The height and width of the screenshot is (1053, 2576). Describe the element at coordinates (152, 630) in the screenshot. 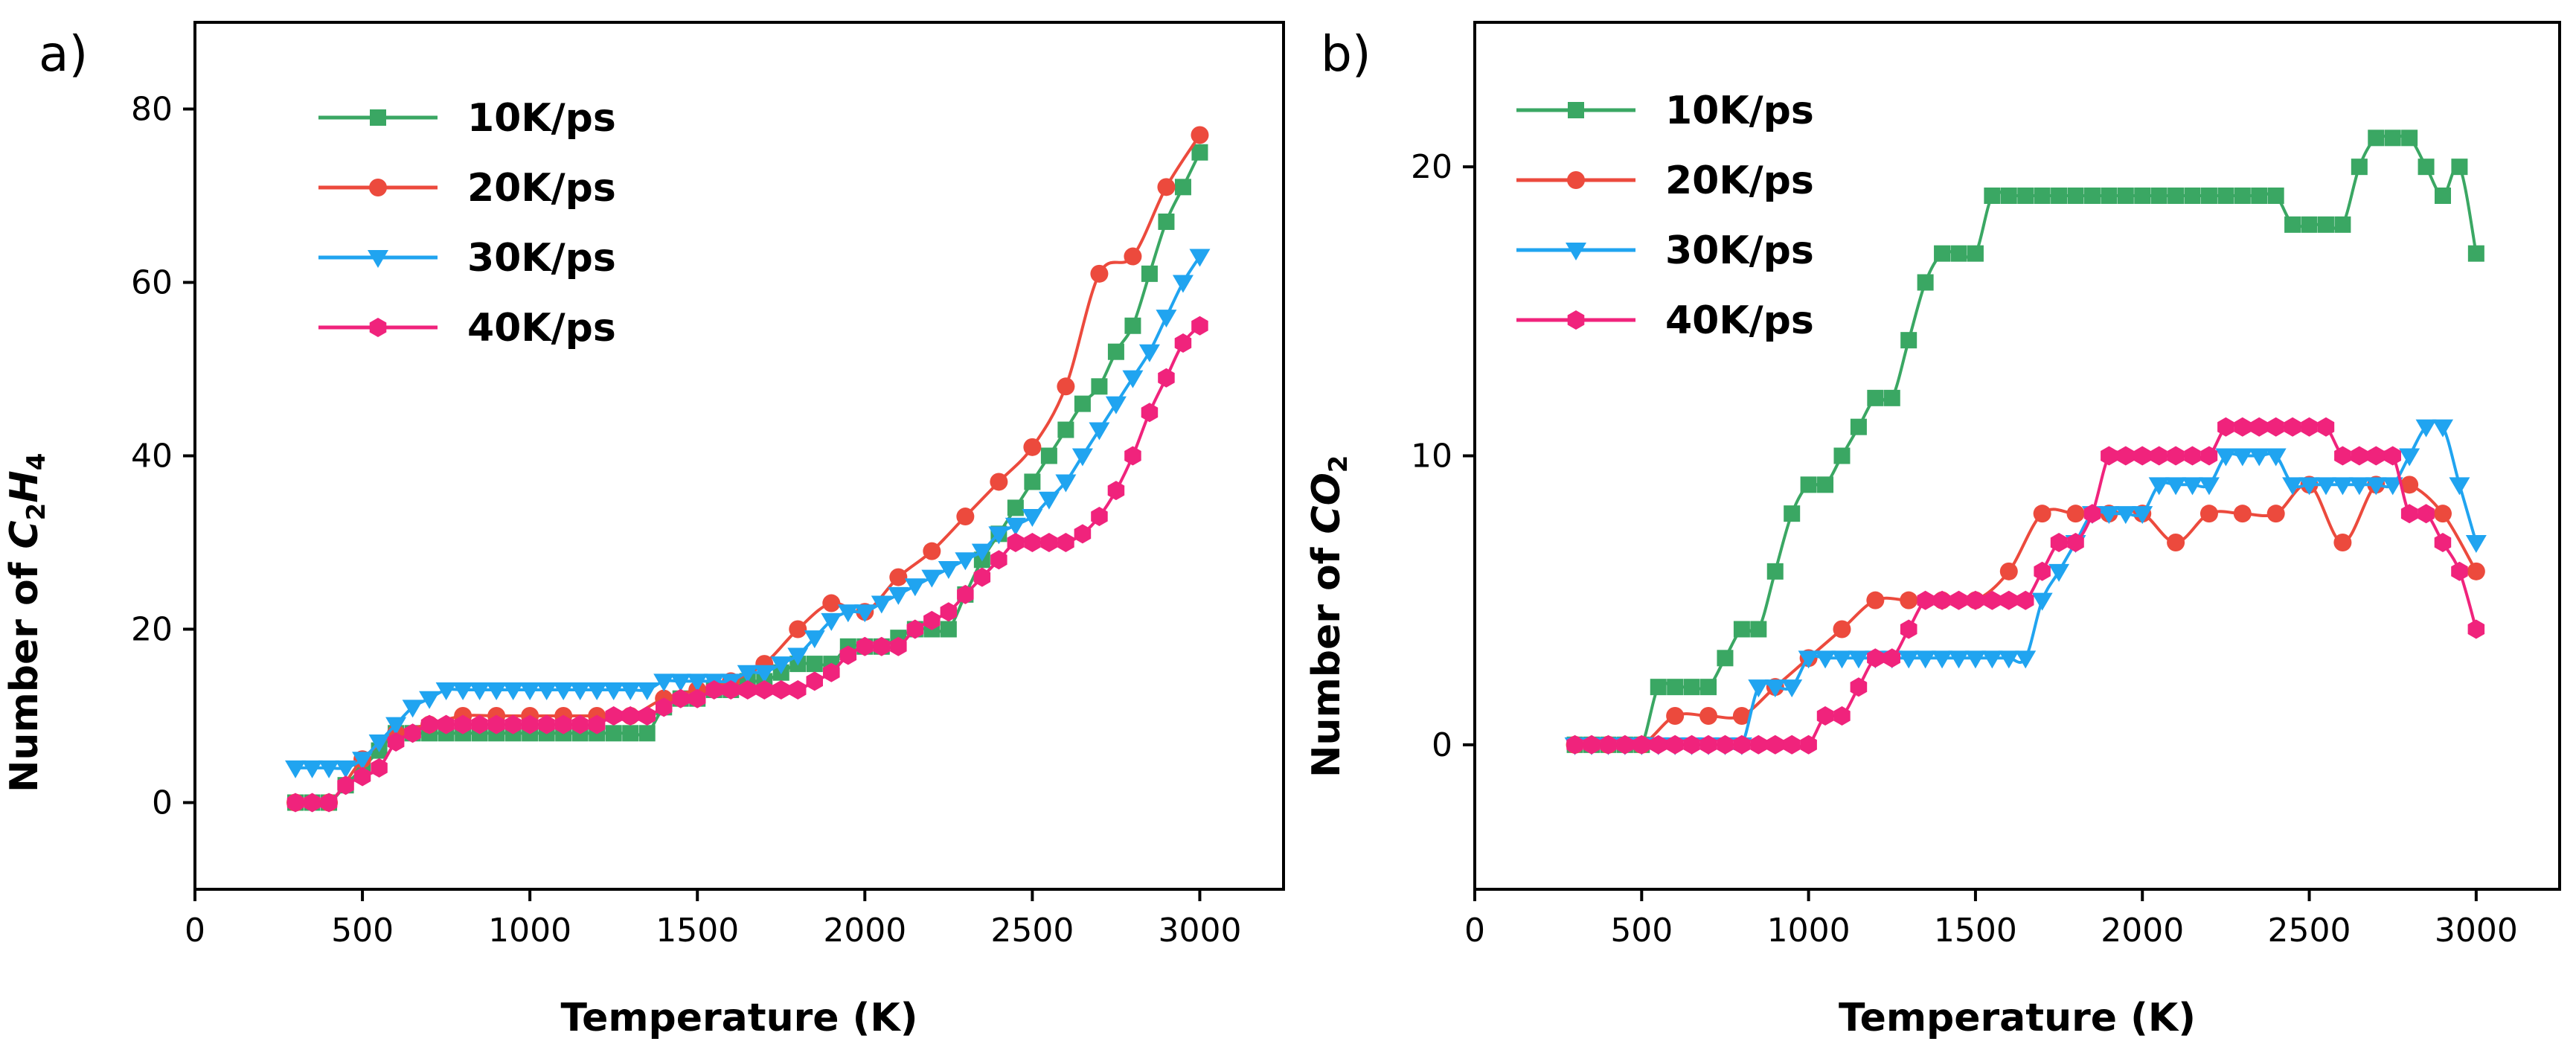

I see `panel-a-y-tick-label: 20` at that location.